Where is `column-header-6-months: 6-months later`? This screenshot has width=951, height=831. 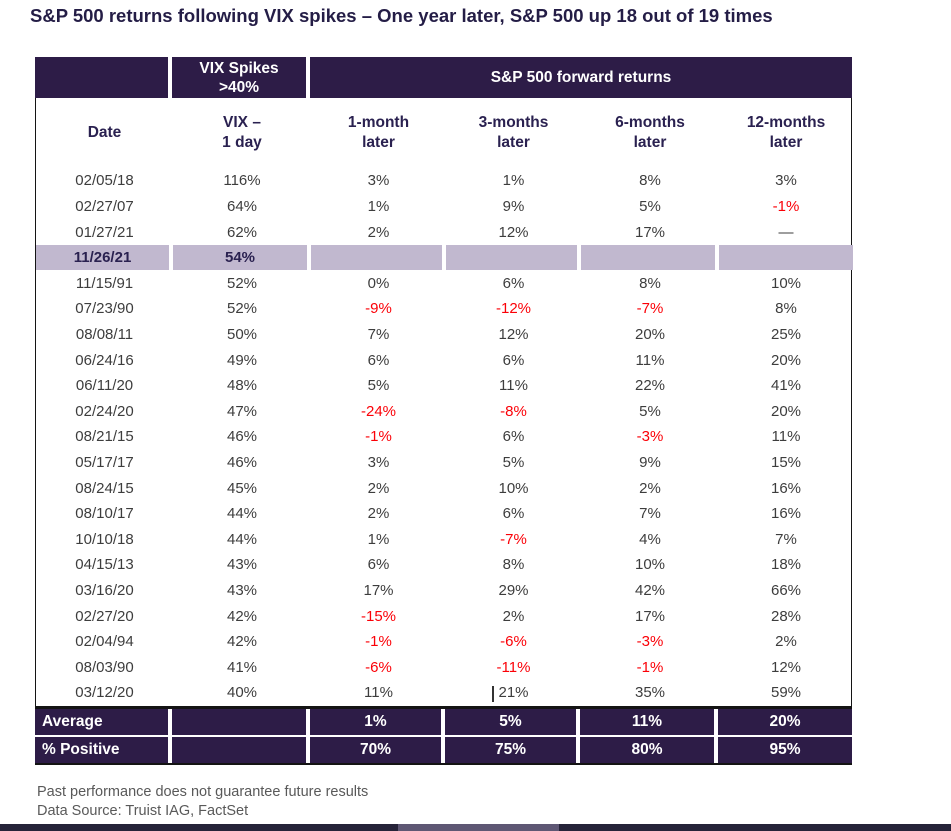
column-header-6-months: 6-months later is located at coordinates (650, 132).